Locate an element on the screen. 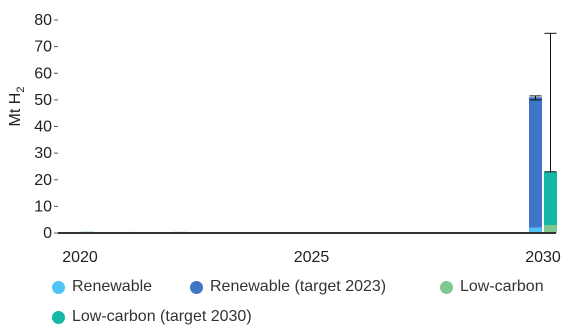 Image resolution: width=566 pixels, height=327 pixels. legend-label: Renewable (target 2023) is located at coordinates (298, 286).